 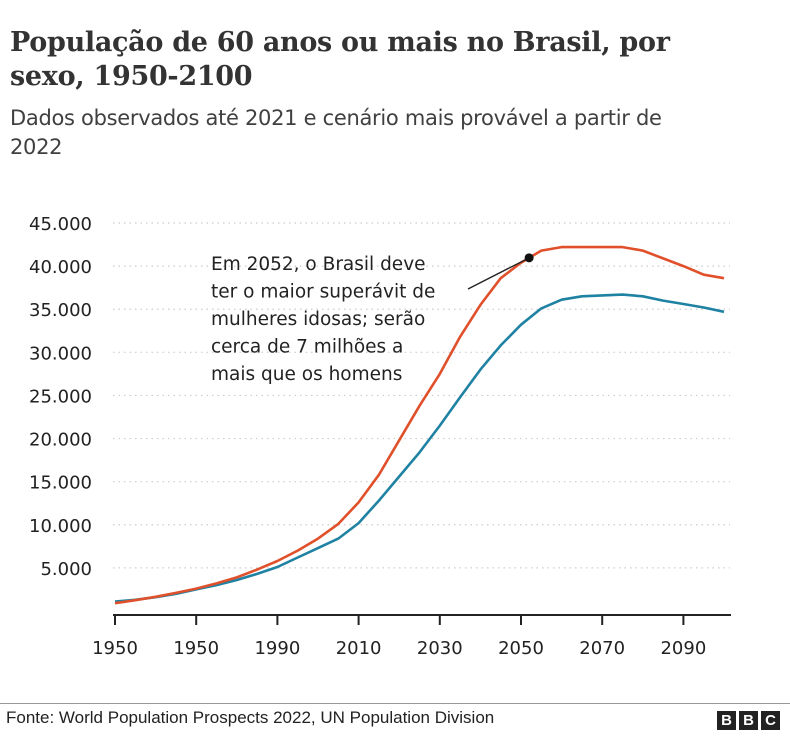 I want to click on bbc-logo: B B C, so click(x=748, y=720).